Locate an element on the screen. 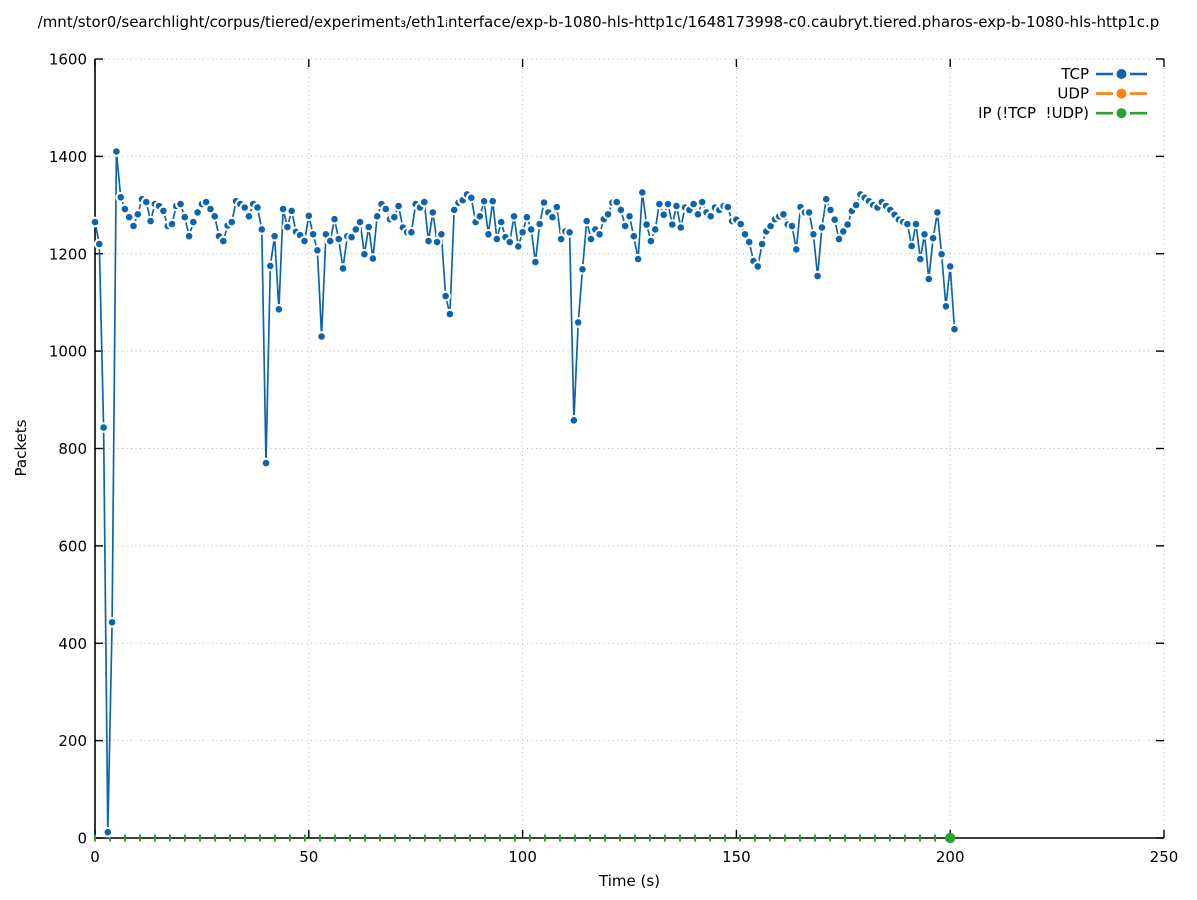 The width and height of the screenshot is (1197, 900). y-tick-label: 600 is located at coordinates (72, 546).